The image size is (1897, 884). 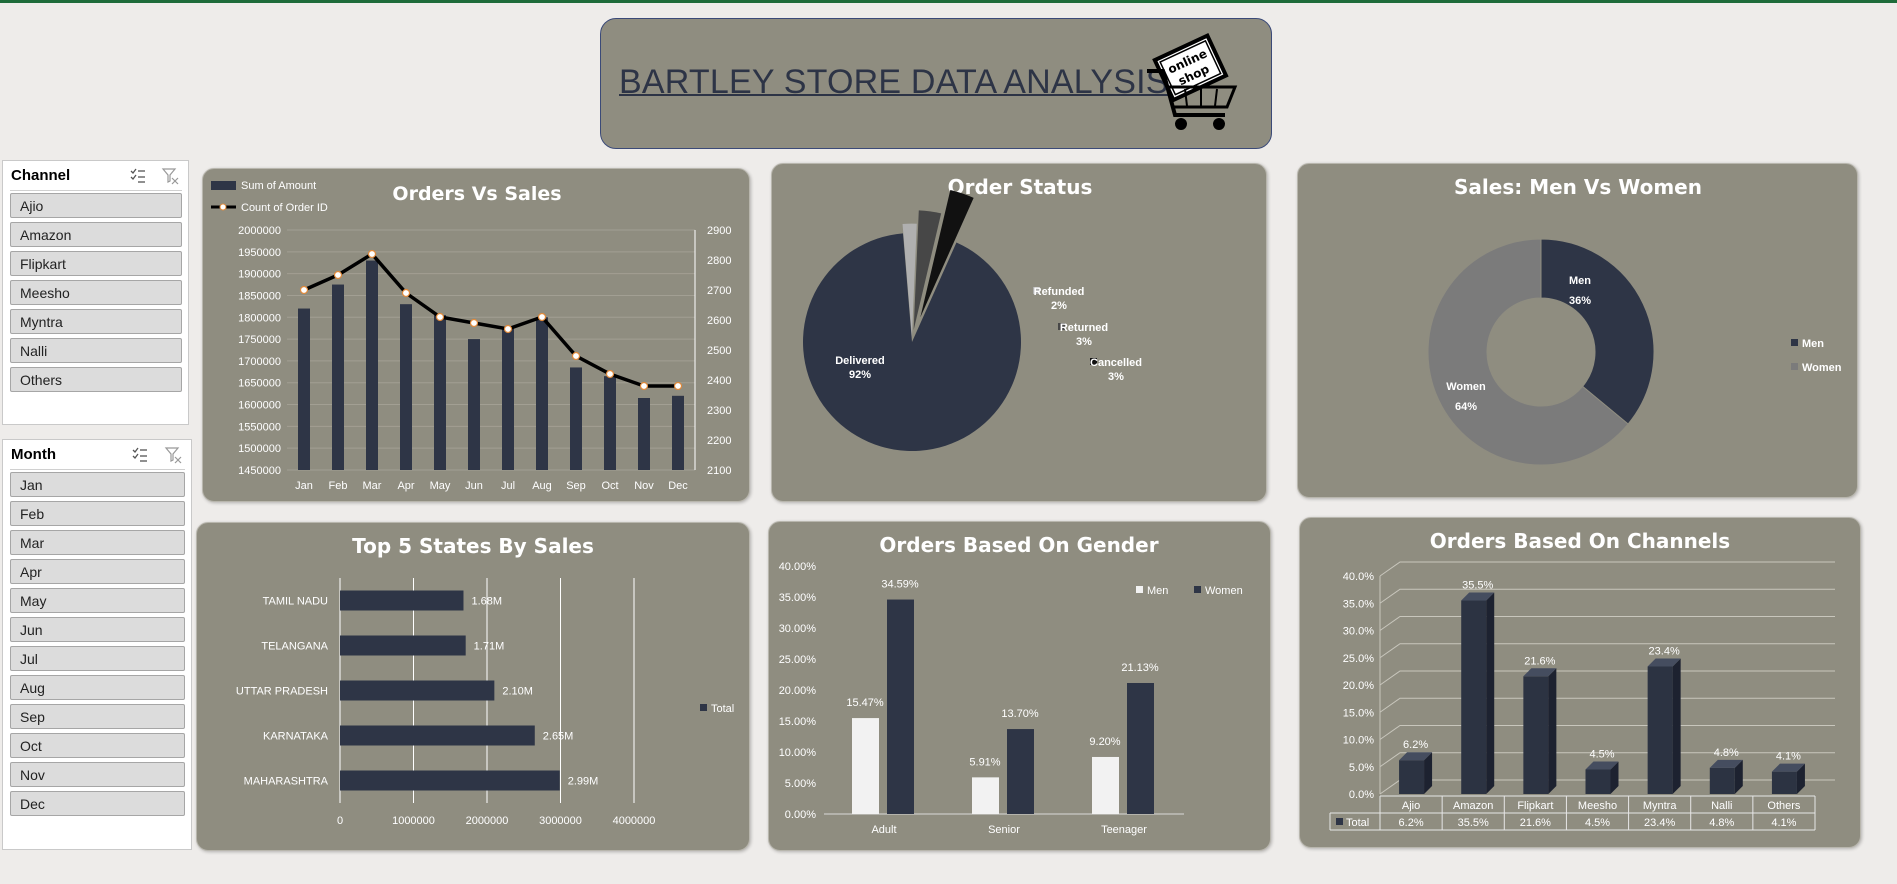 What do you see at coordinates (97, 716) in the screenshot?
I see `month-slicer-item-sep: Sep` at bounding box center [97, 716].